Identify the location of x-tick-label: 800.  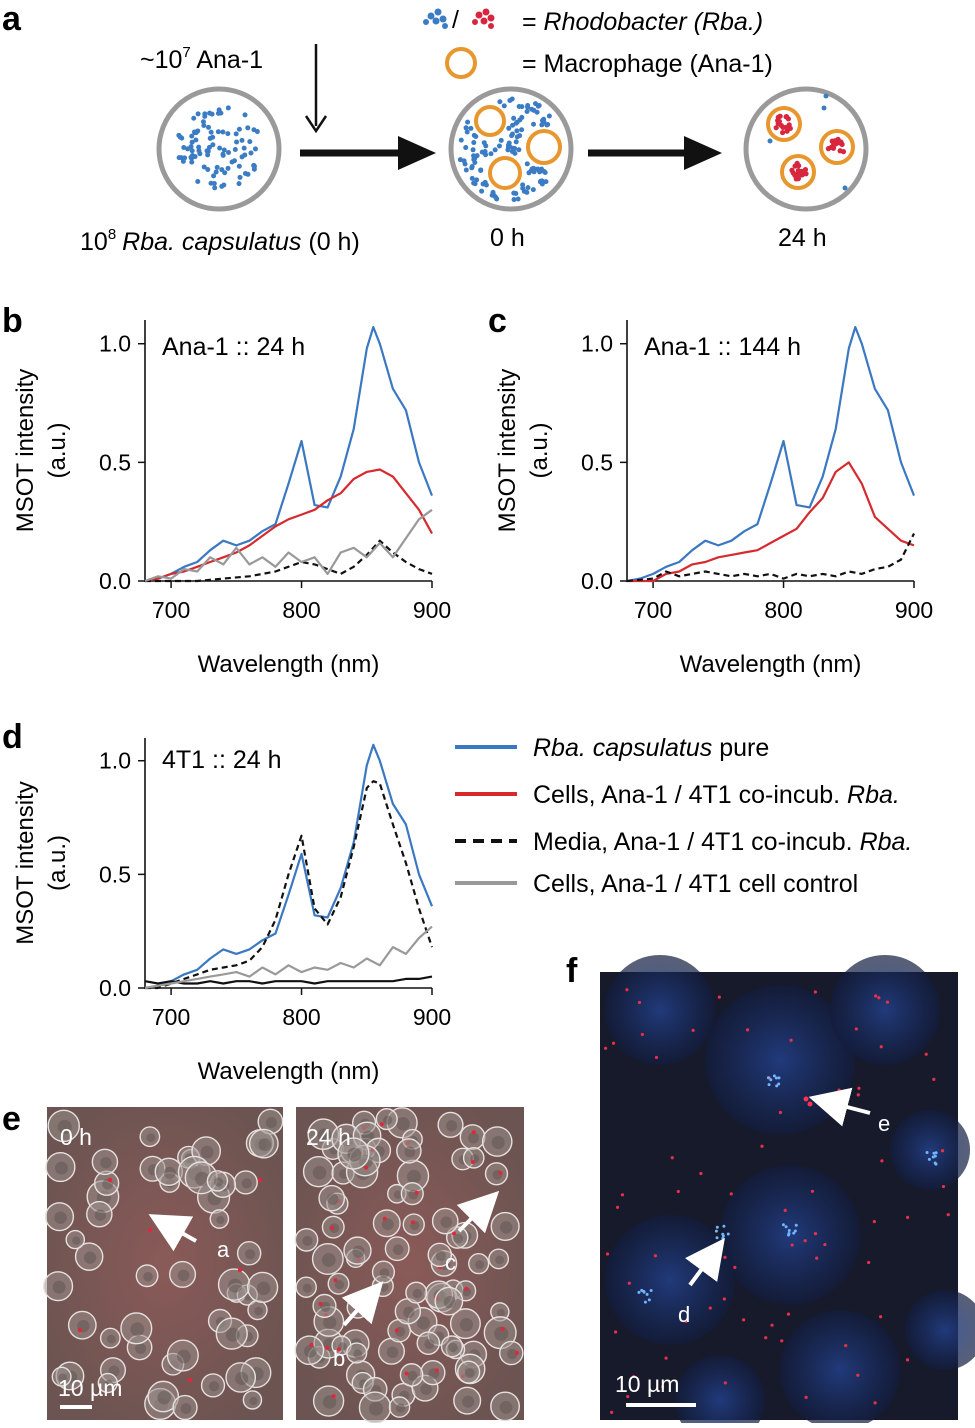
(301, 610).